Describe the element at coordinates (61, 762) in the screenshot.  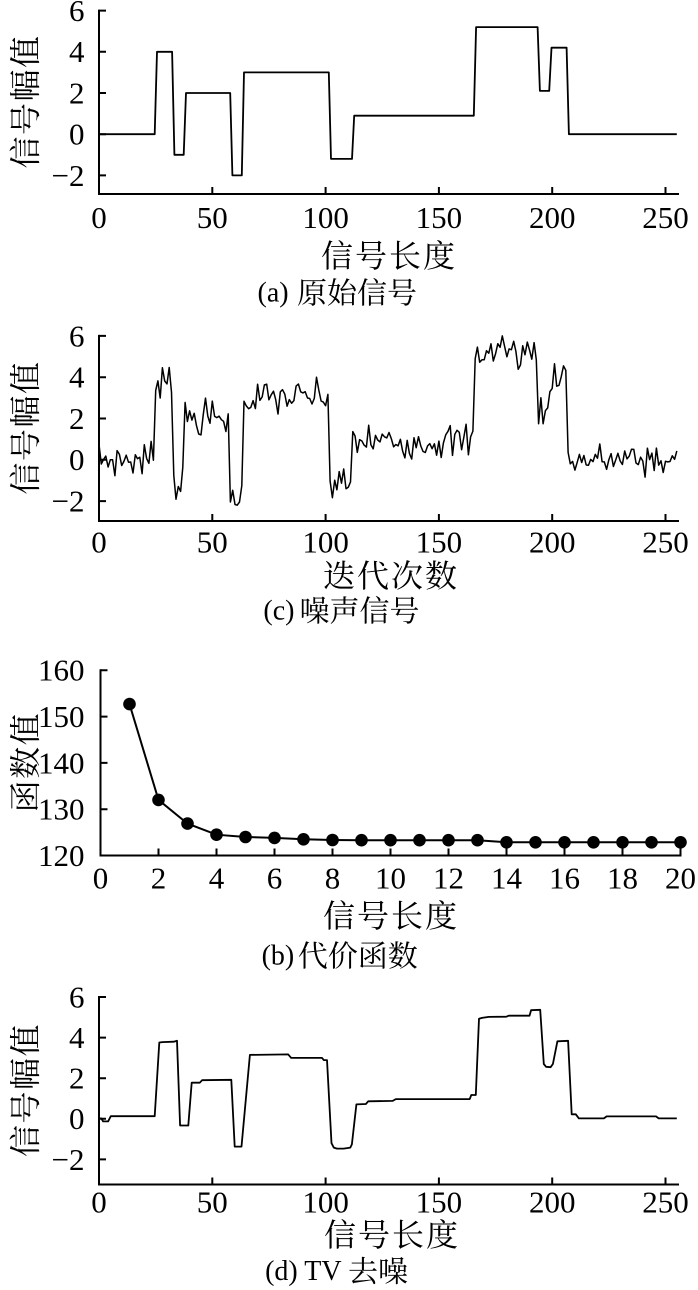
I see `svg-text: 140` at that location.